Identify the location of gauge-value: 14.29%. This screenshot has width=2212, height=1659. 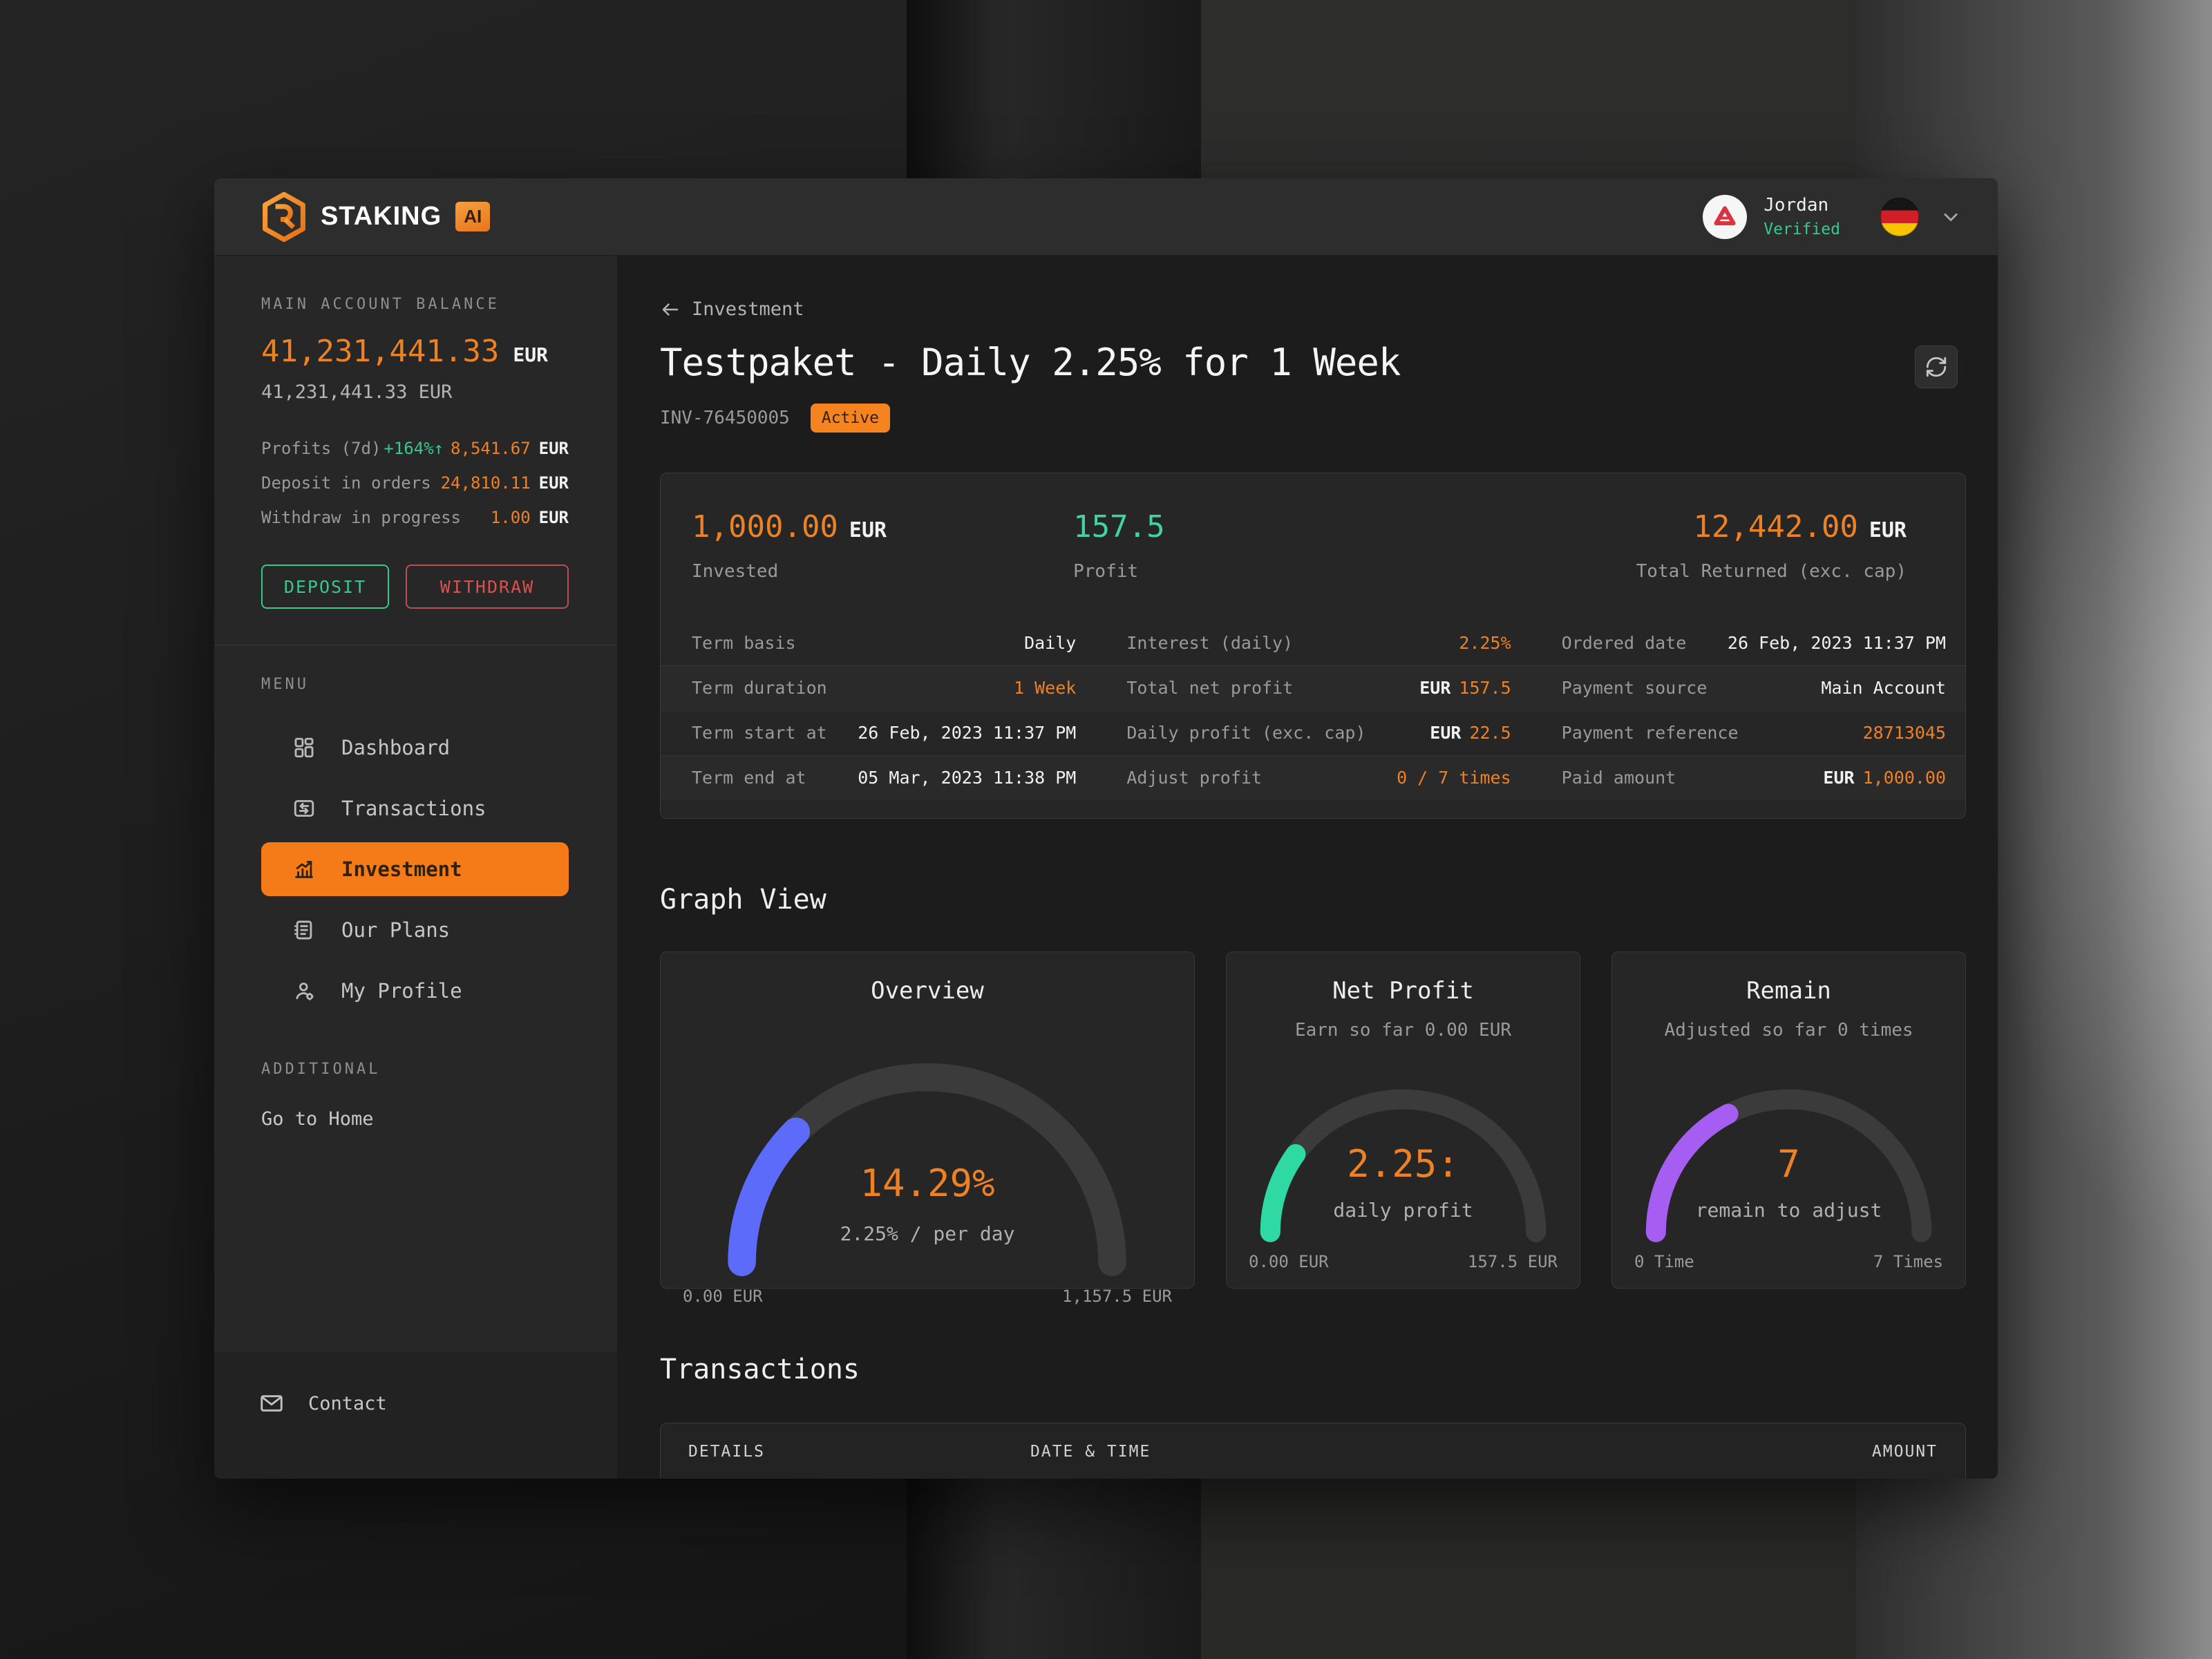
(927, 1184).